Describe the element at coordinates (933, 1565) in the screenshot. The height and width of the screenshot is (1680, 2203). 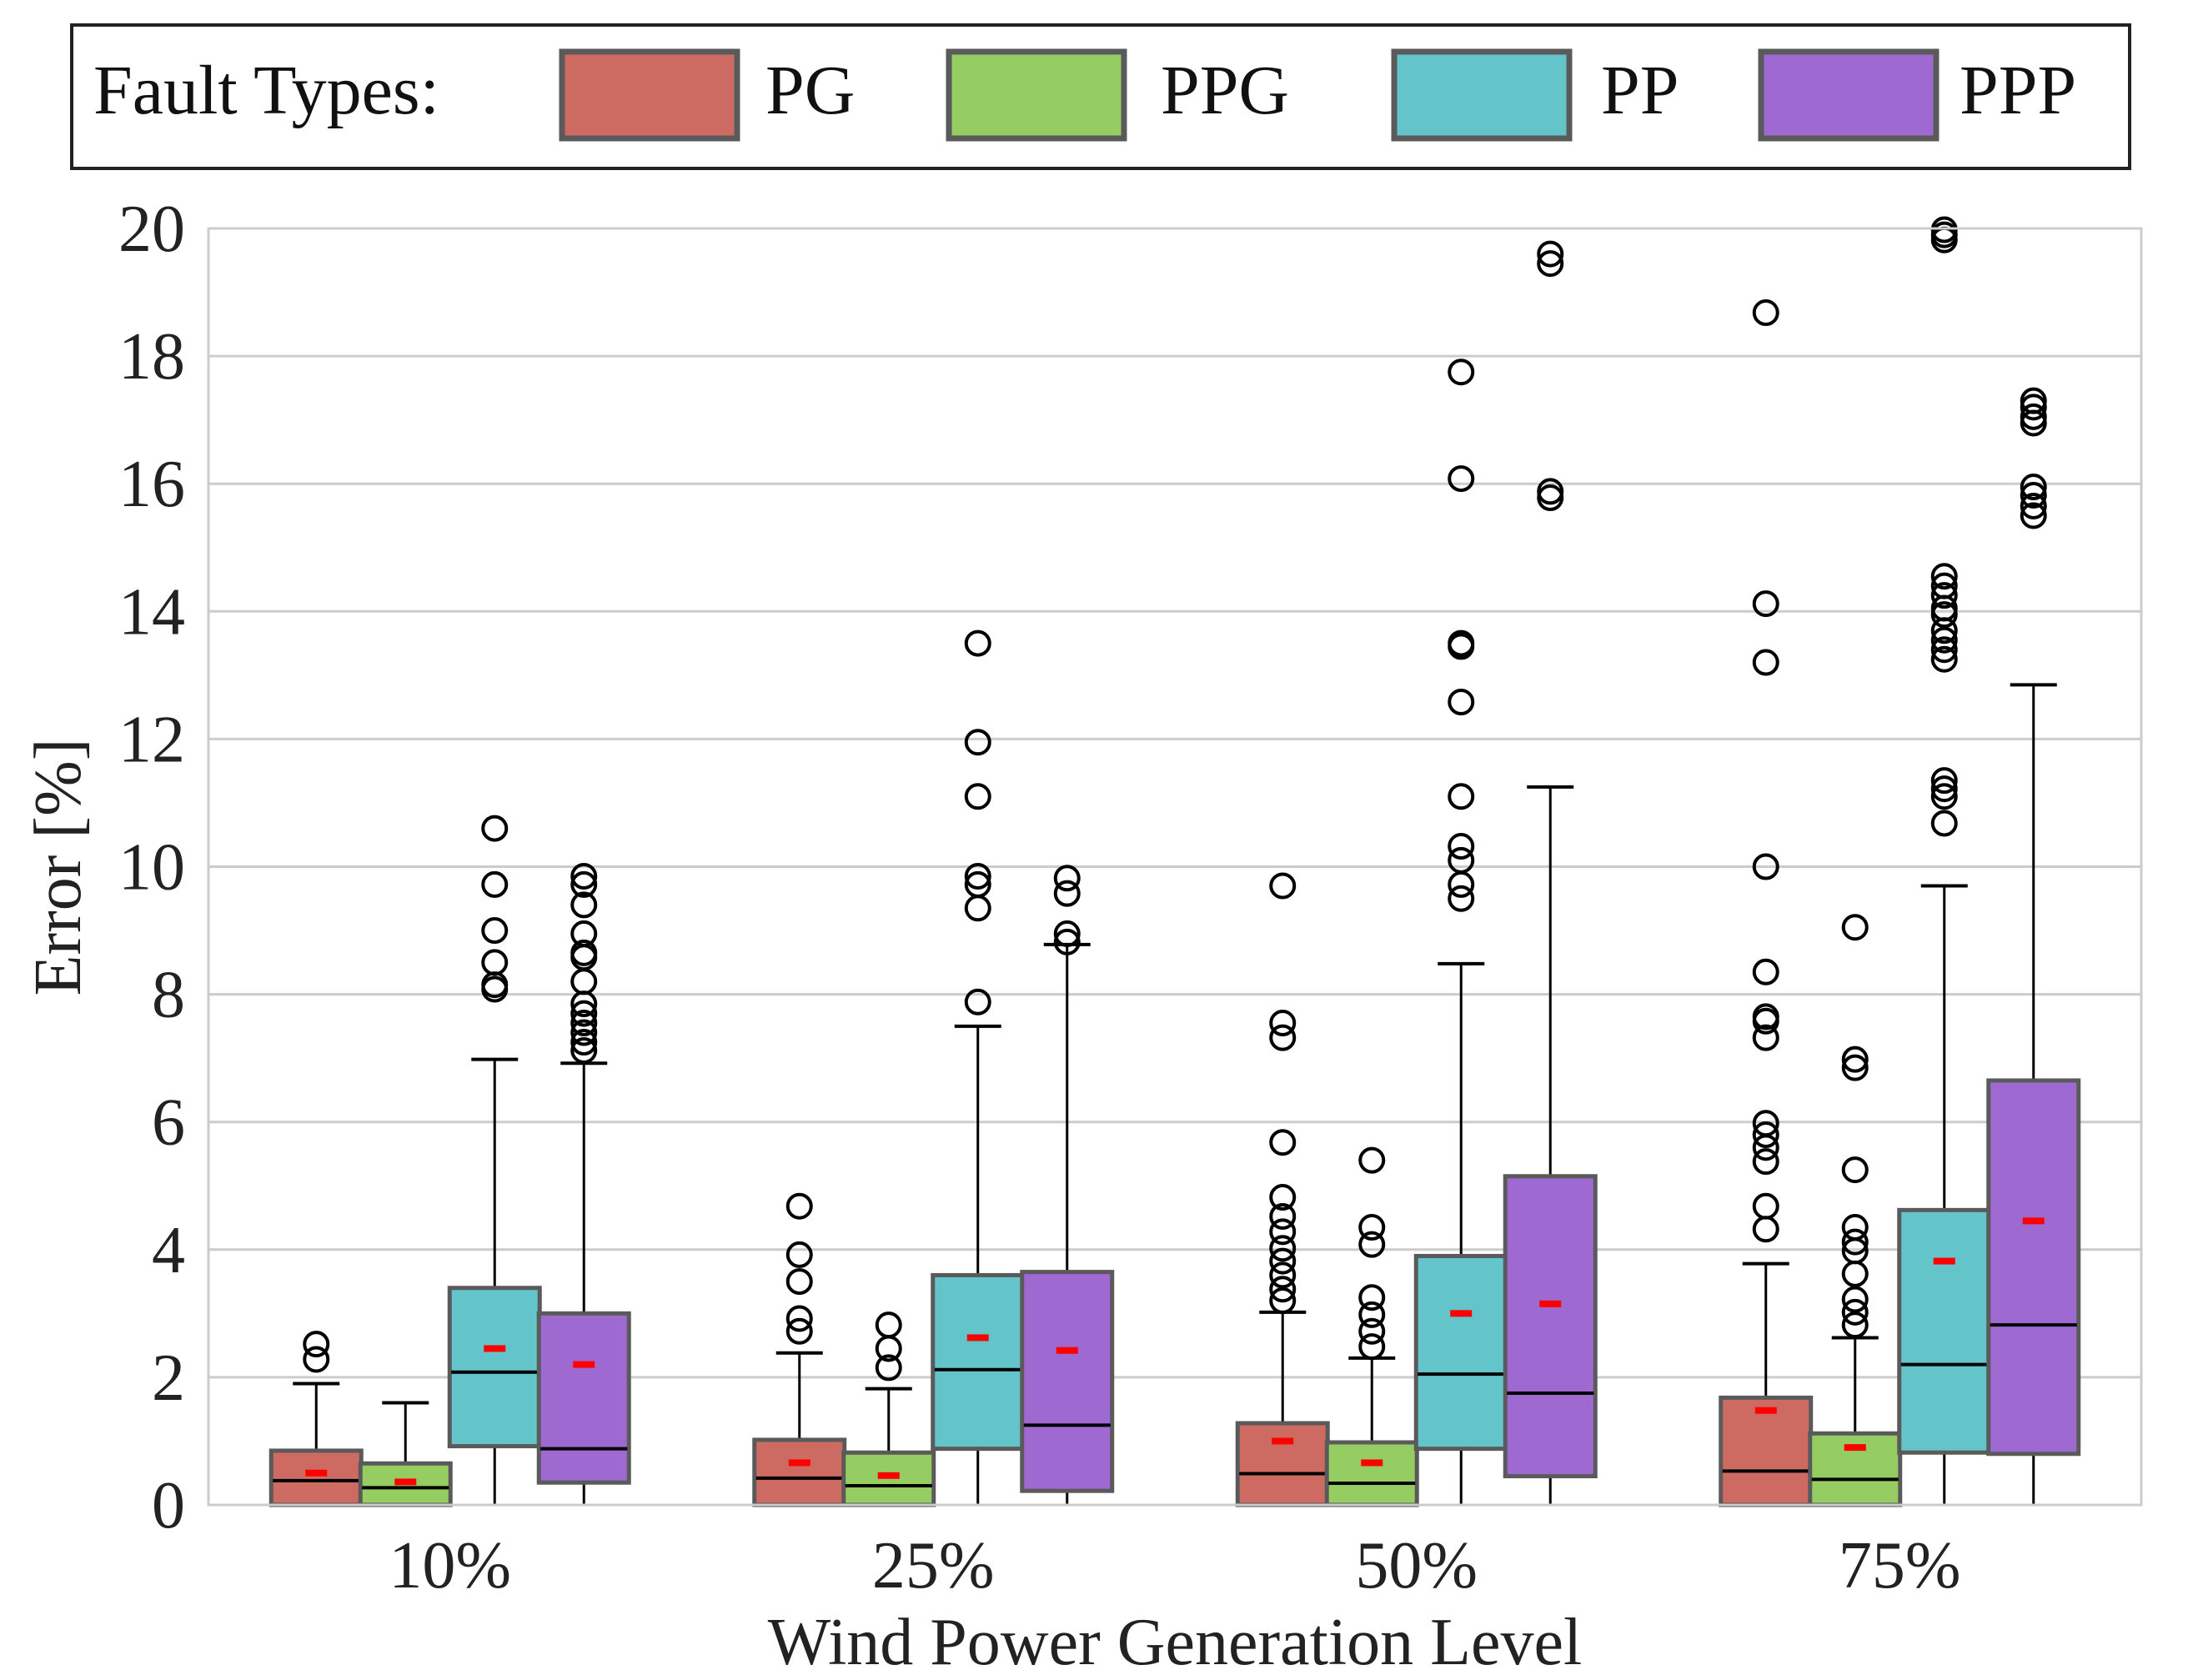
I see `x-tick-label: 25%` at that location.